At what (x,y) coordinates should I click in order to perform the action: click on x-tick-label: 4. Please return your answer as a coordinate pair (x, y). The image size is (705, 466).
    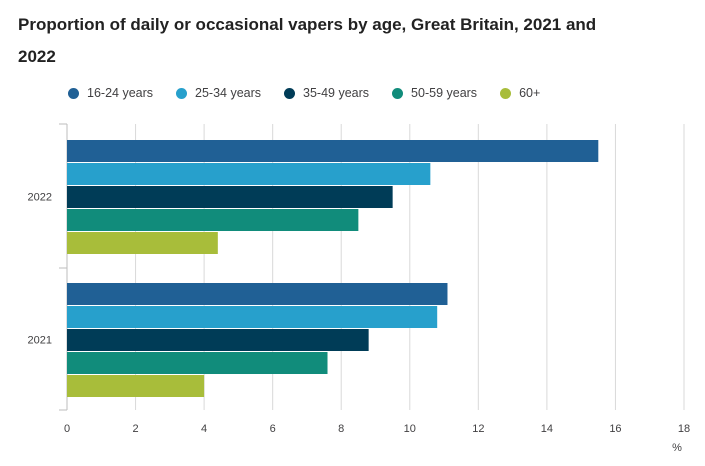
    Looking at the image, I should click on (204, 429).